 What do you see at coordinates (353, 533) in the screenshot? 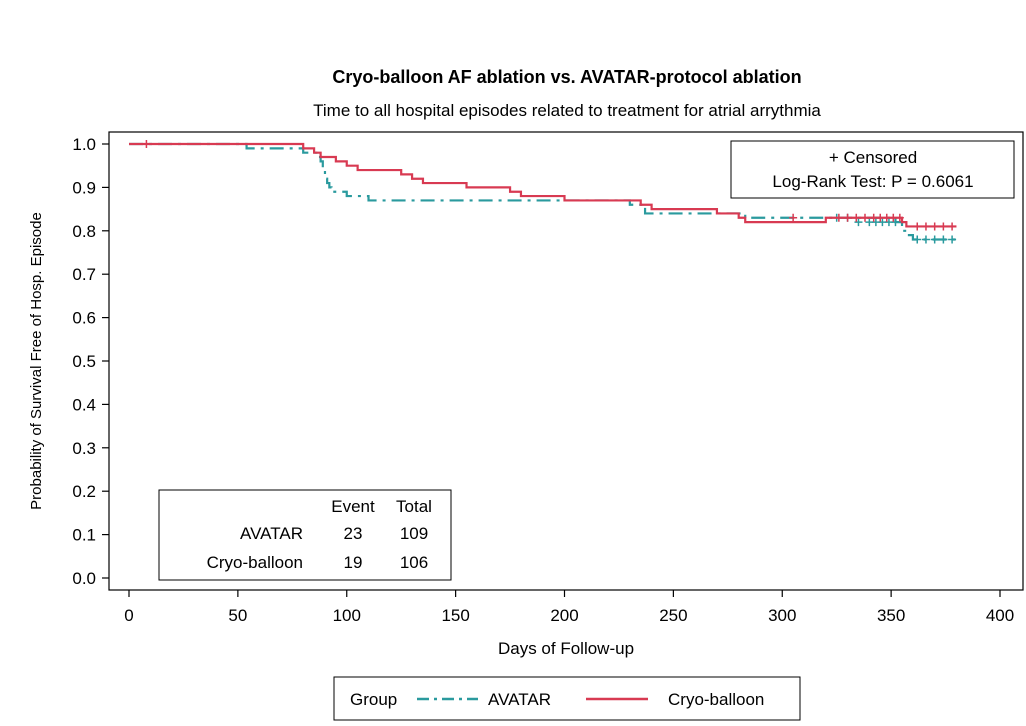
I see `table-row-avatar-event: 23` at bounding box center [353, 533].